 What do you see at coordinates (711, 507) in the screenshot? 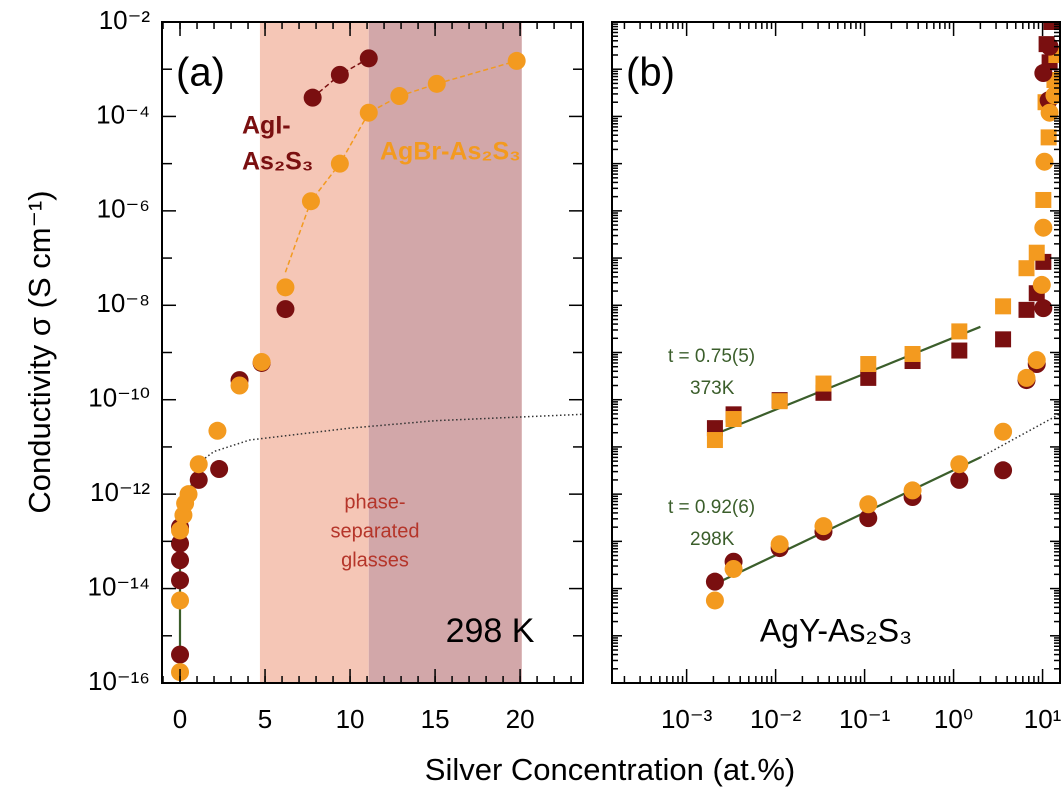
I see `annotation: t = 0.92(6)` at bounding box center [711, 507].